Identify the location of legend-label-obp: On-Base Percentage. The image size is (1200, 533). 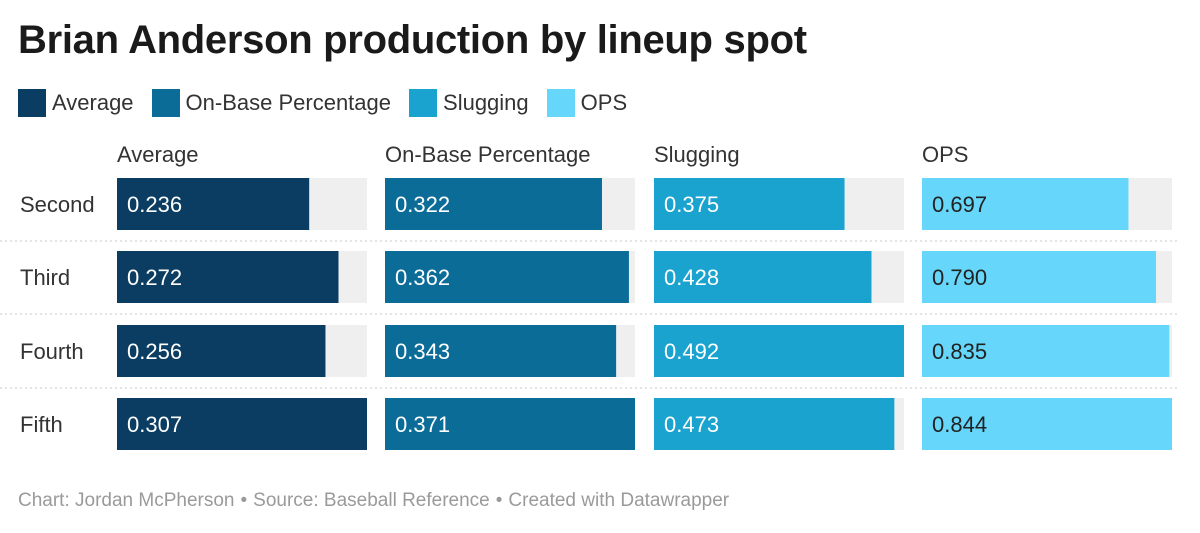
(288, 102).